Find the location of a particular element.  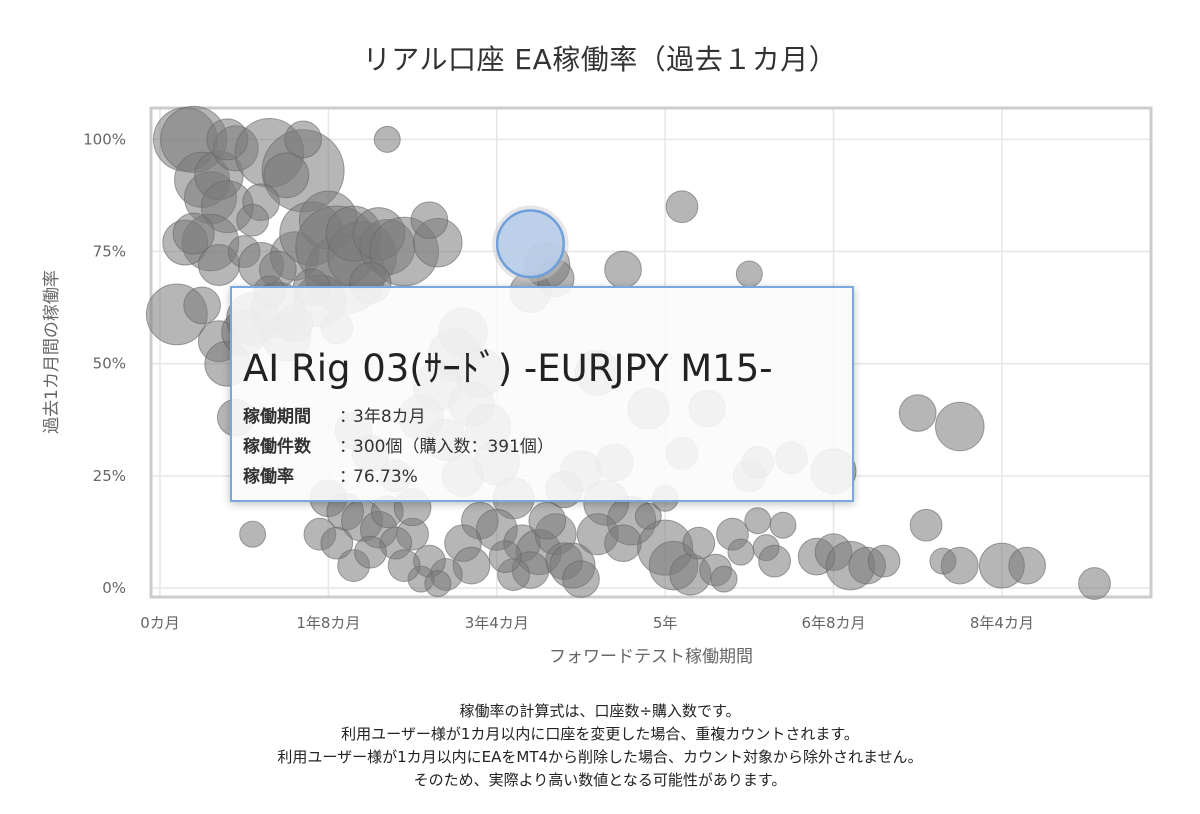

tooltip-label: 稼働率 is located at coordinates (268, 477).